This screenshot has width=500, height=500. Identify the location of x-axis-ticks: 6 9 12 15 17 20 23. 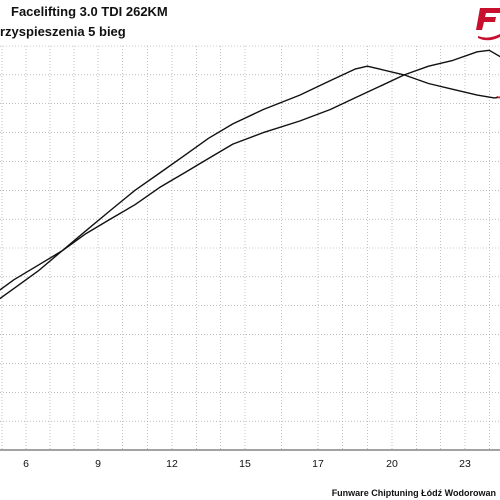
(247, 464).